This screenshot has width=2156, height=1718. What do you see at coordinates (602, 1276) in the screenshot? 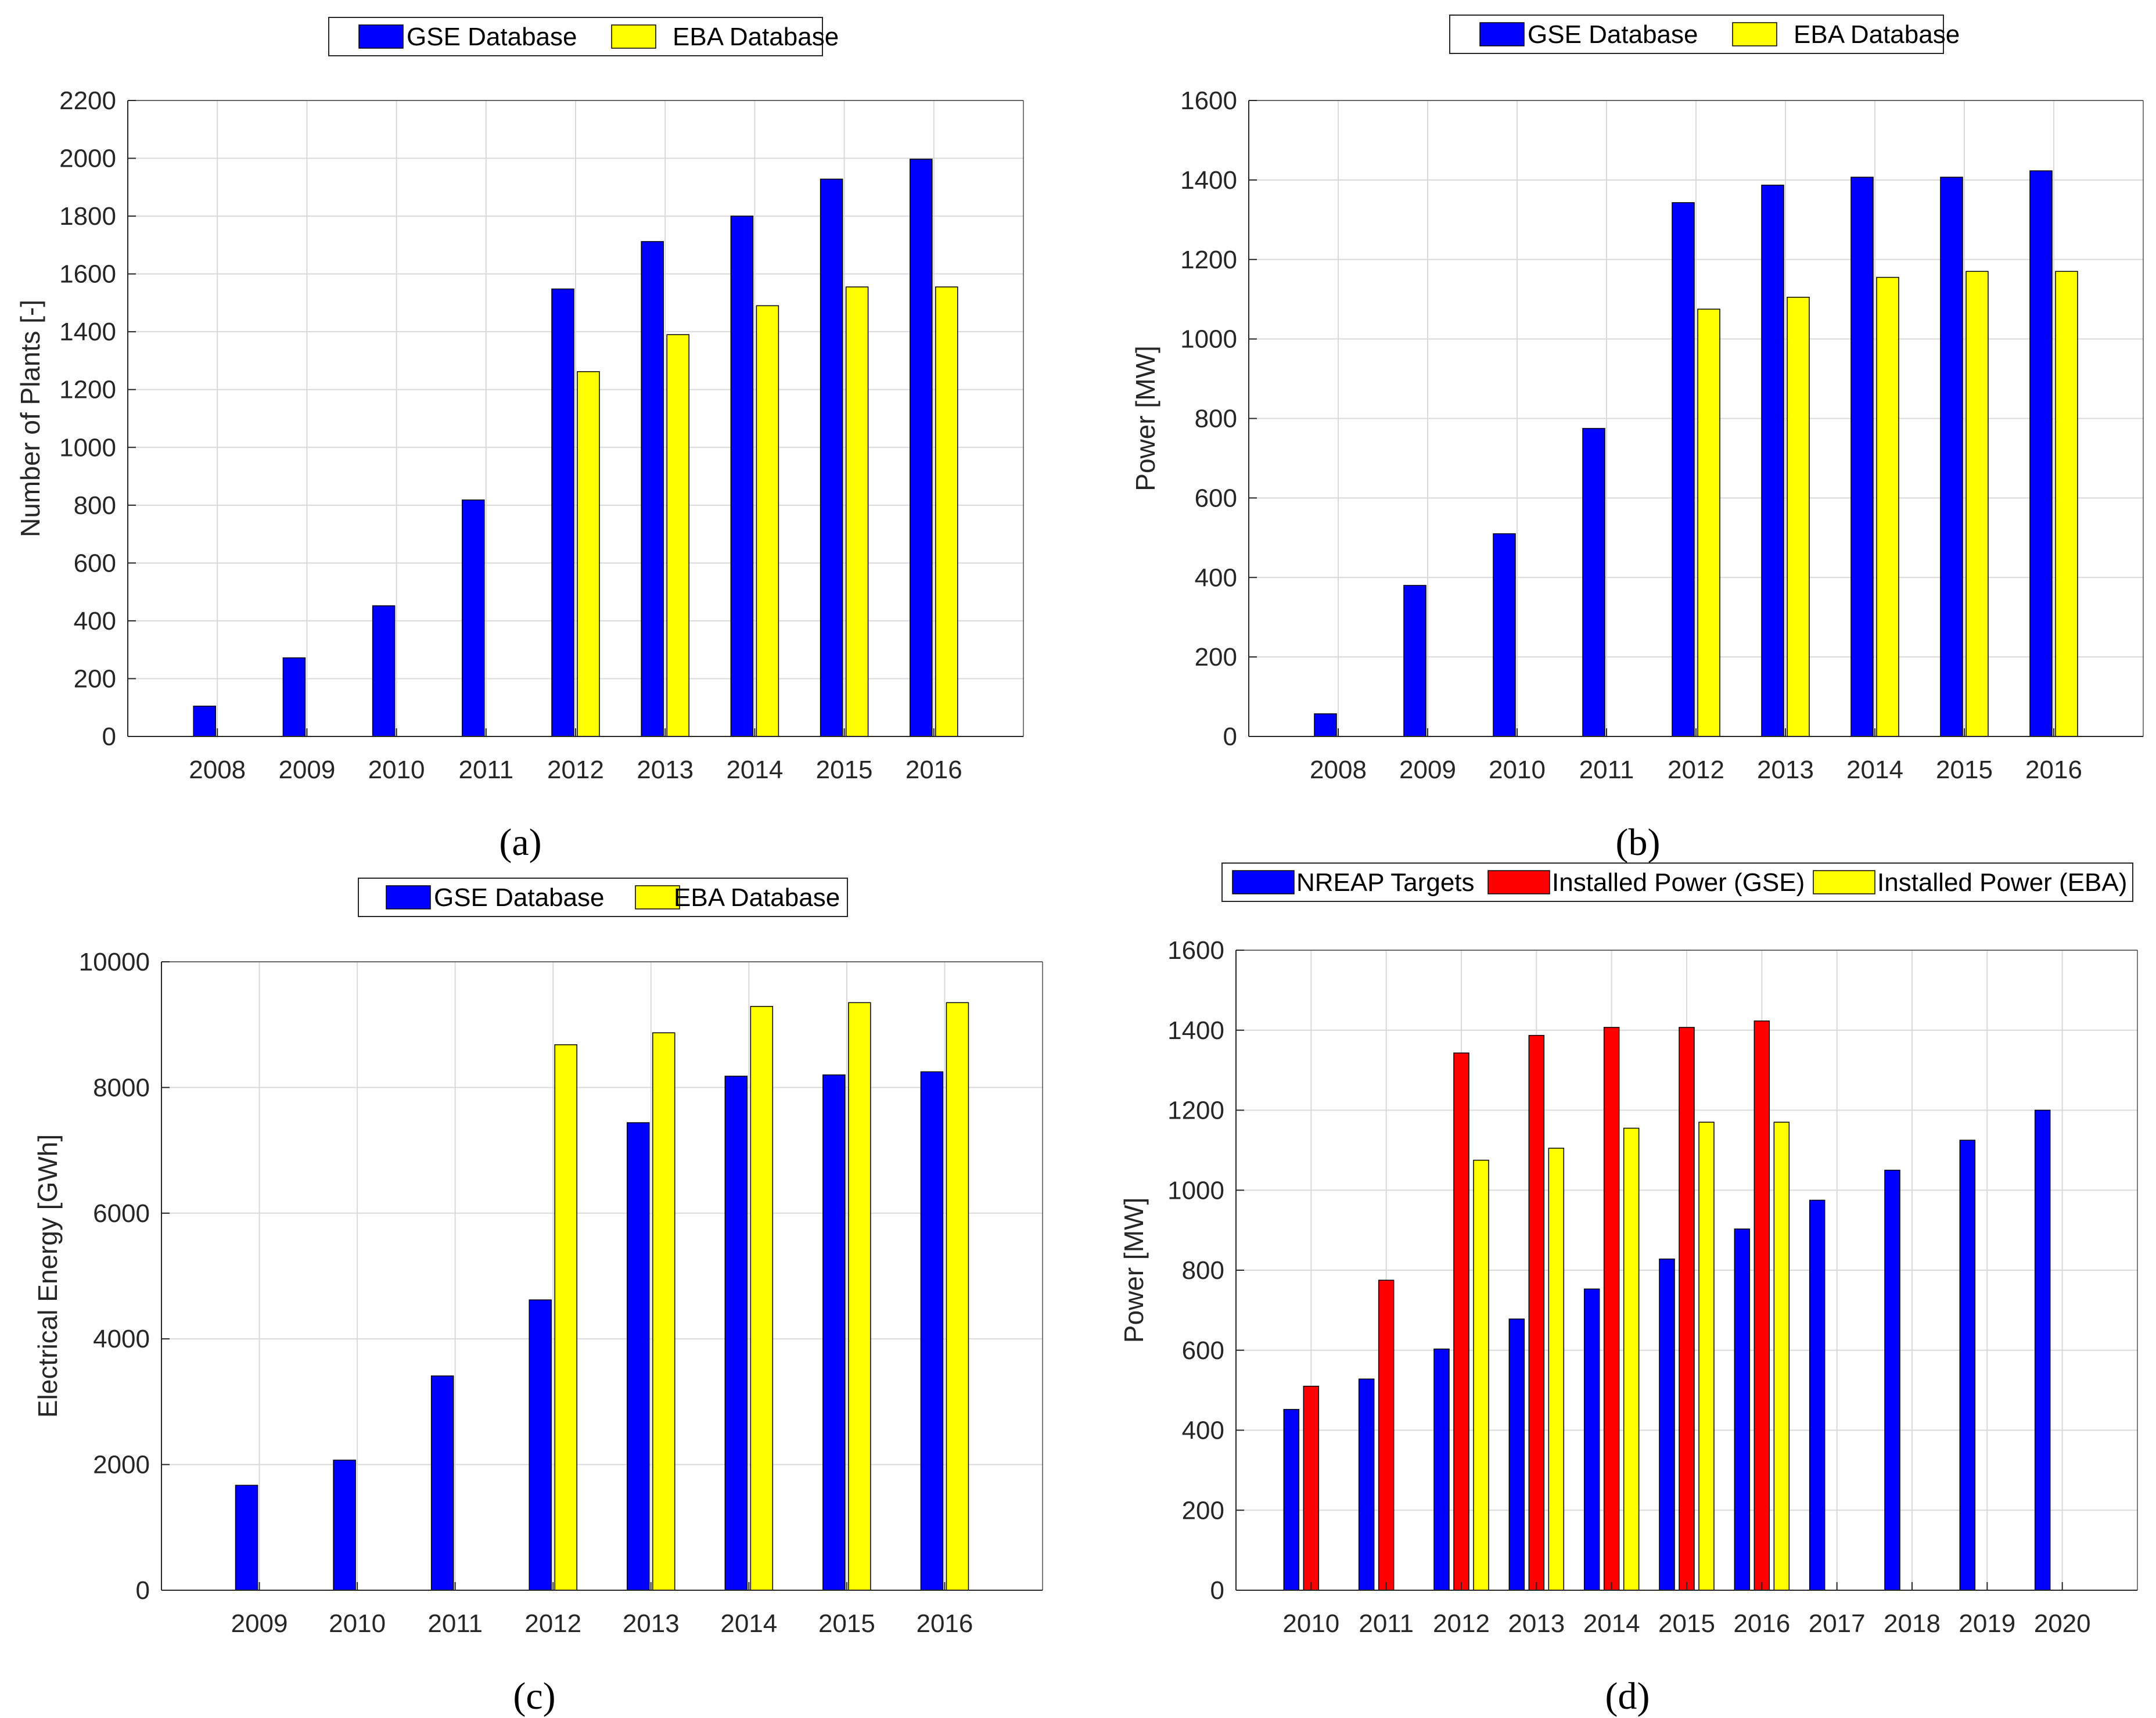
I see `plot-area` at bounding box center [602, 1276].